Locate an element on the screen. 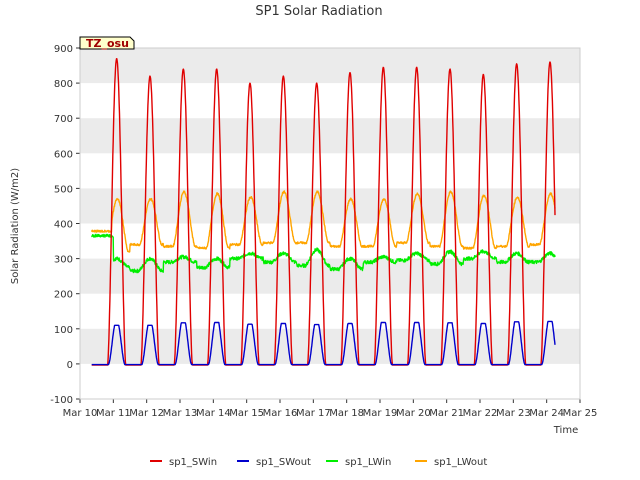  y-tick-label: 400 is located at coordinates (63, 225).